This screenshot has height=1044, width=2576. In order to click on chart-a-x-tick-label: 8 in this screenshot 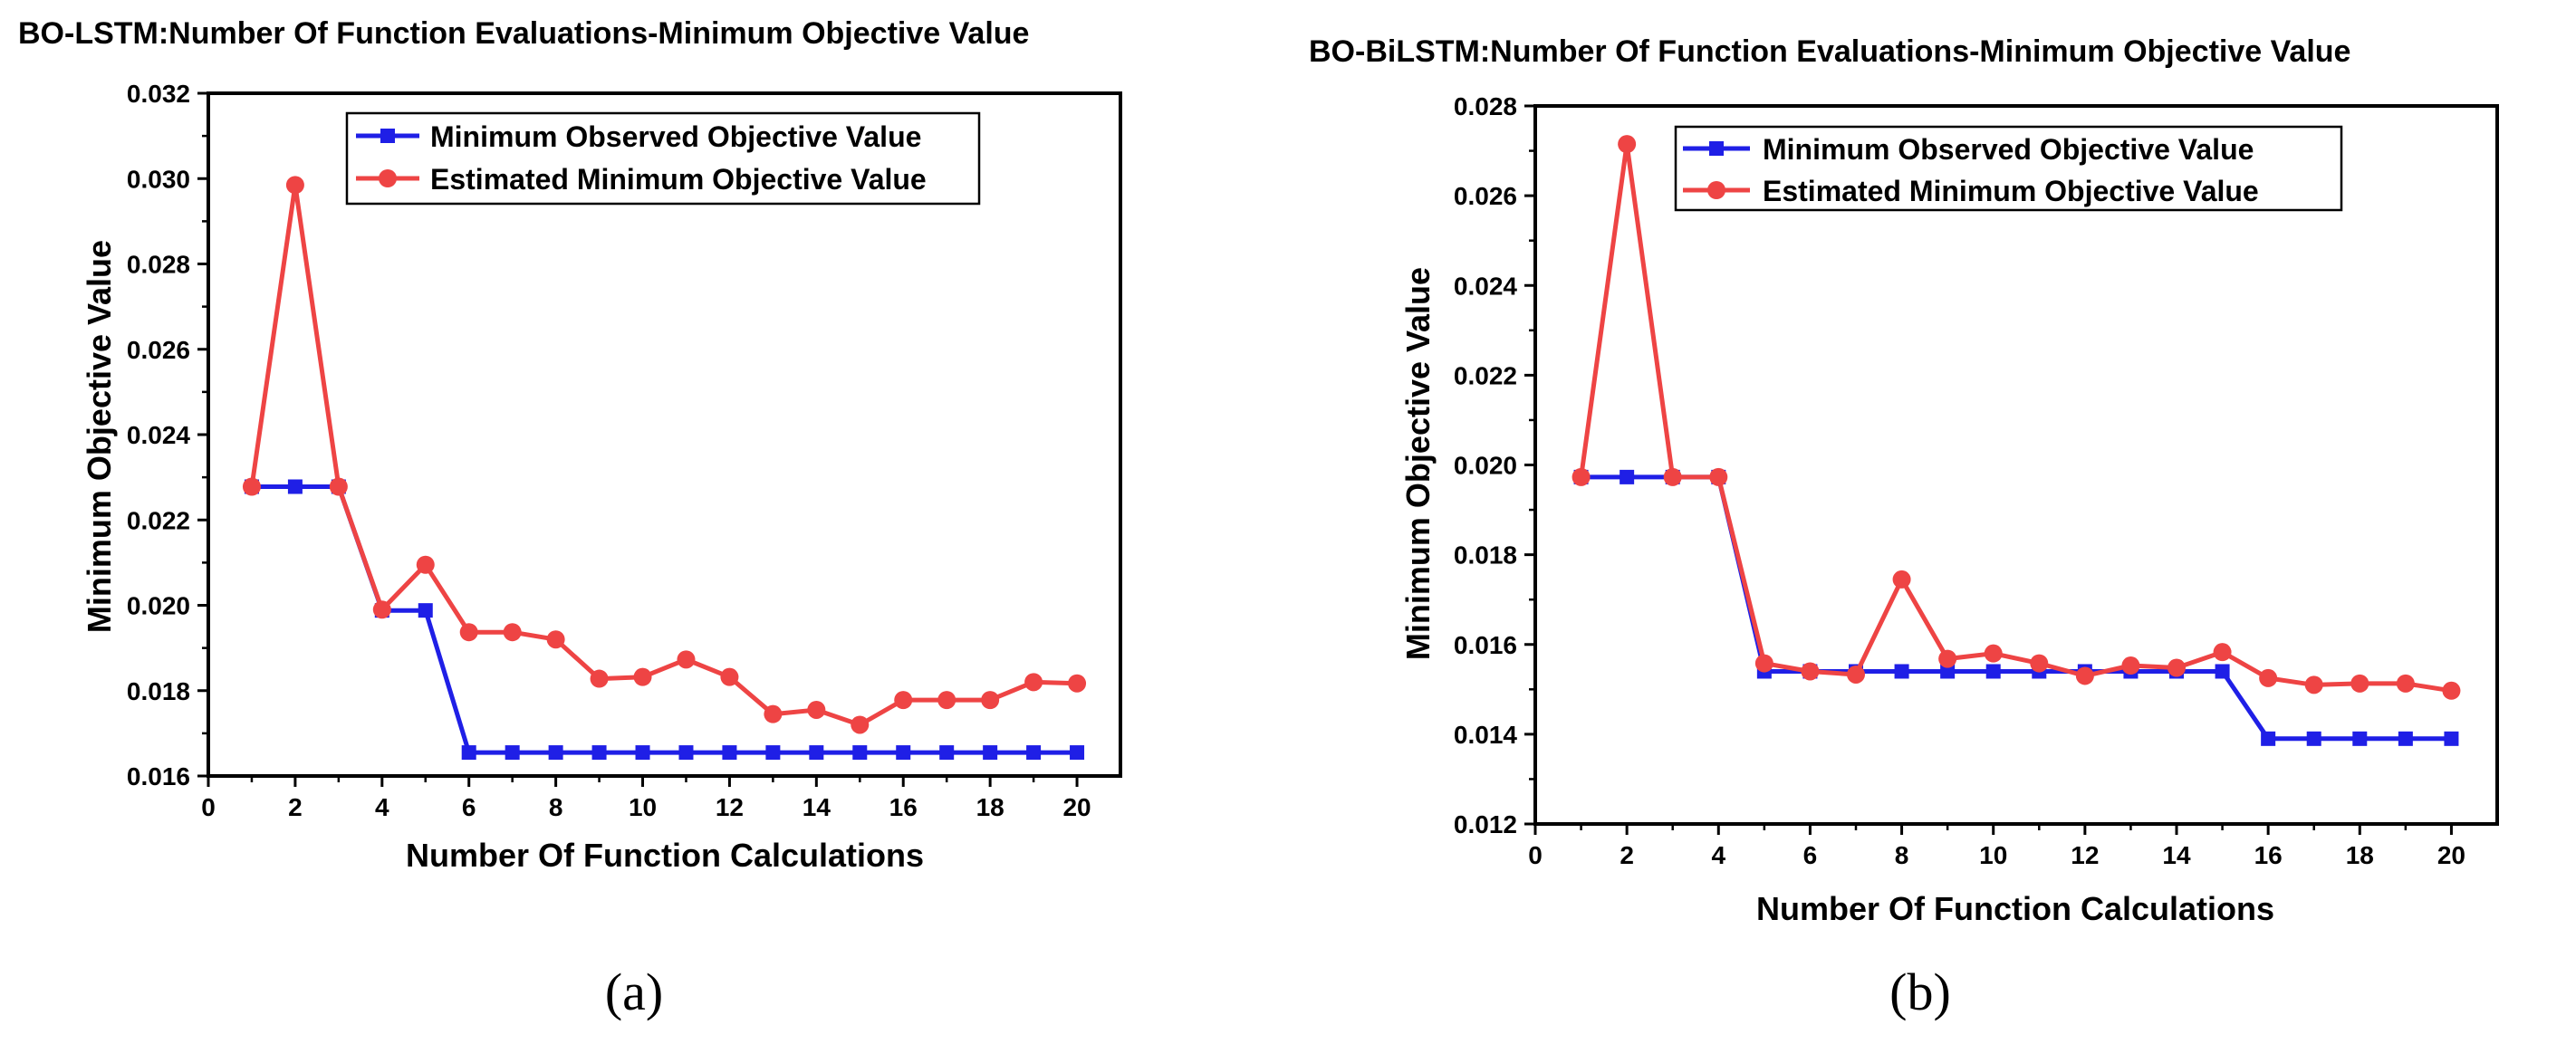, I will do `click(556, 807)`.